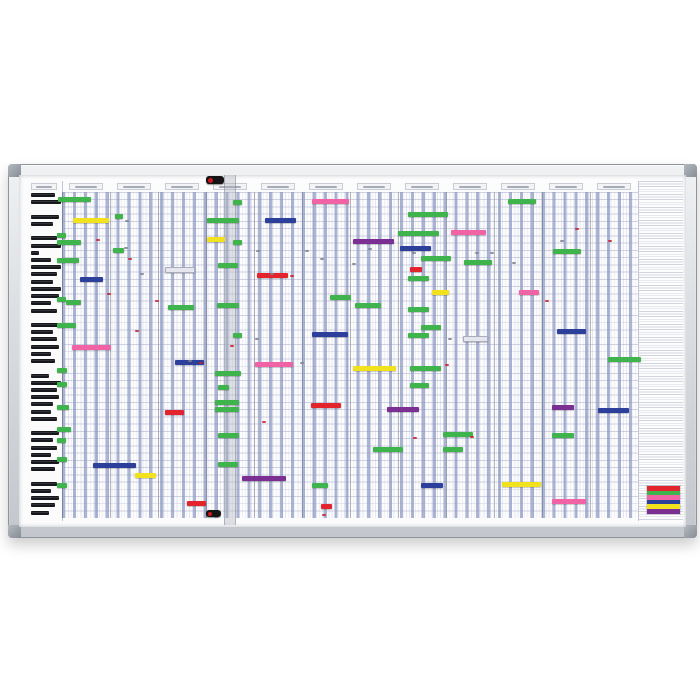  I want to click on frame-corner-top-left, so click(14, 170).